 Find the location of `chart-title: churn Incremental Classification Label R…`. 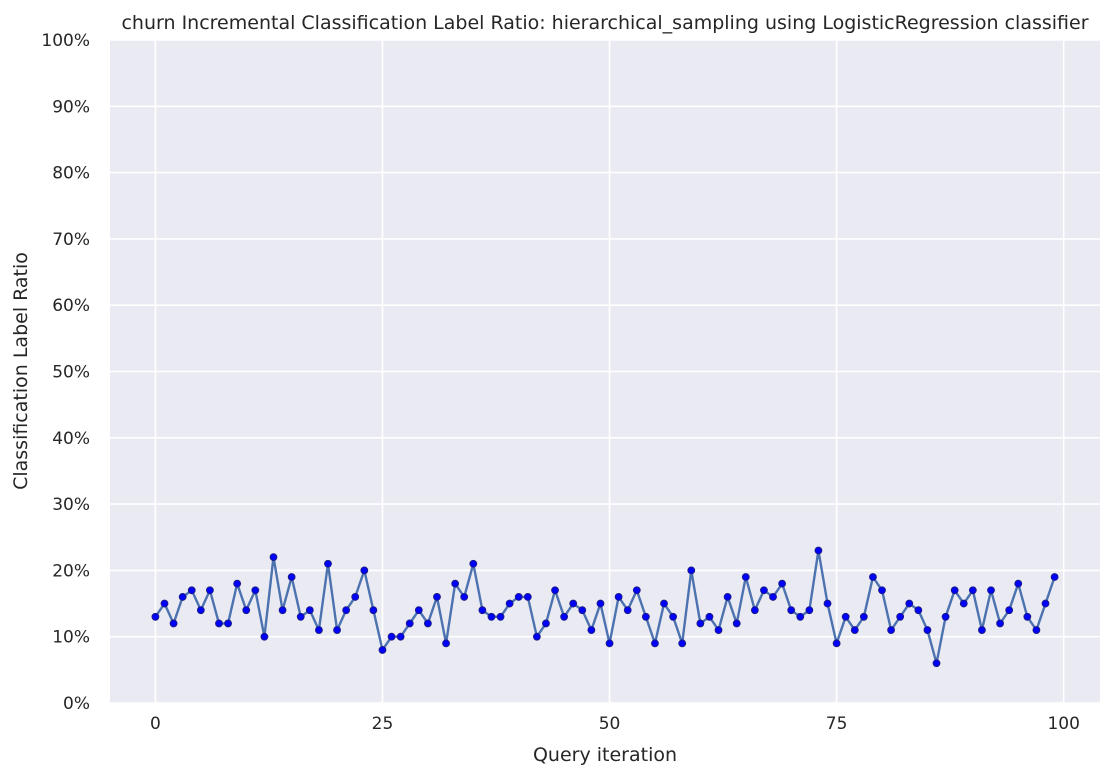

chart-title: churn Incremental Classification Label R… is located at coordinates (604, 23).